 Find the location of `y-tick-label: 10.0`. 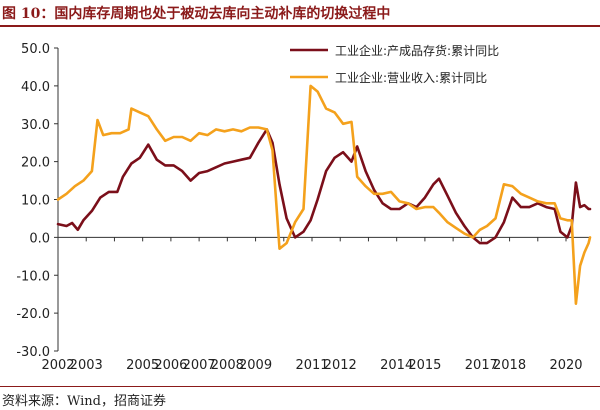

y-tick-label: 10.0 is located at coordinates (35, 201).